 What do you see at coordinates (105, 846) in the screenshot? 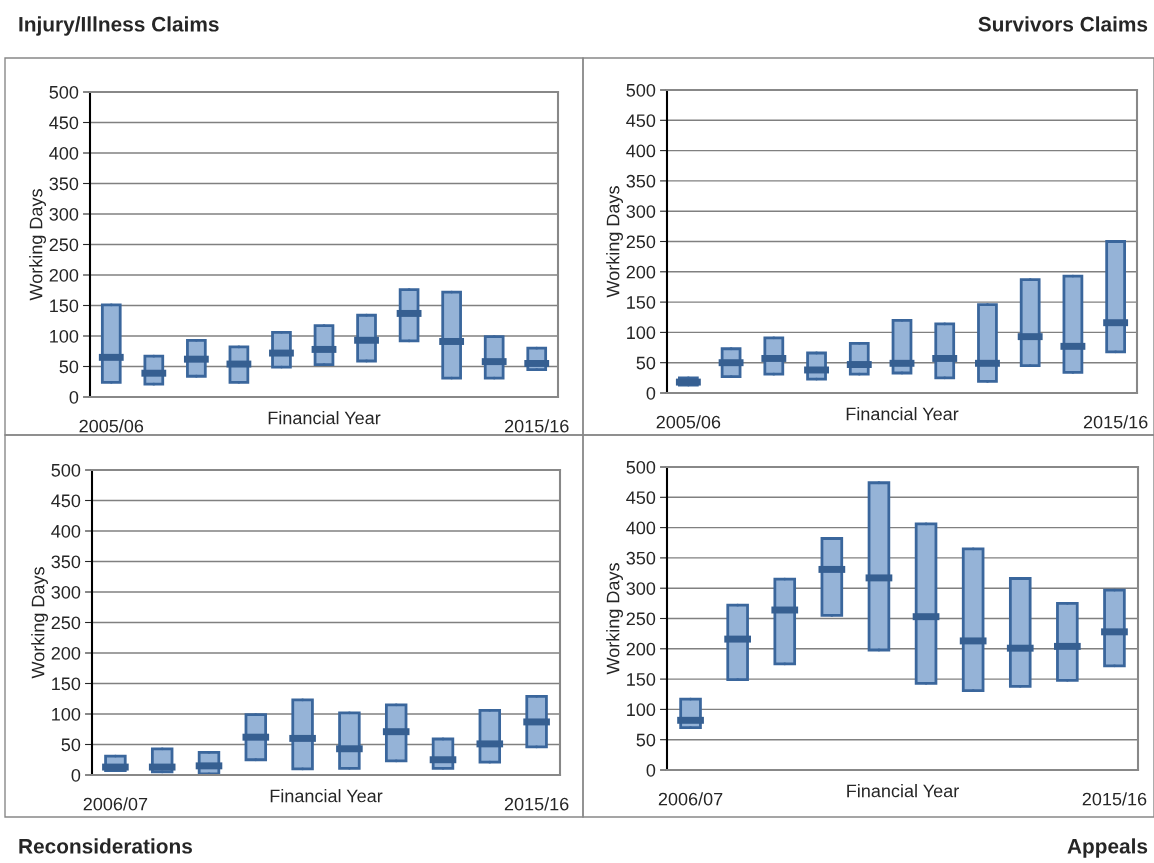
I see `text: Reconsiderations` at bounding box center [105, 846].